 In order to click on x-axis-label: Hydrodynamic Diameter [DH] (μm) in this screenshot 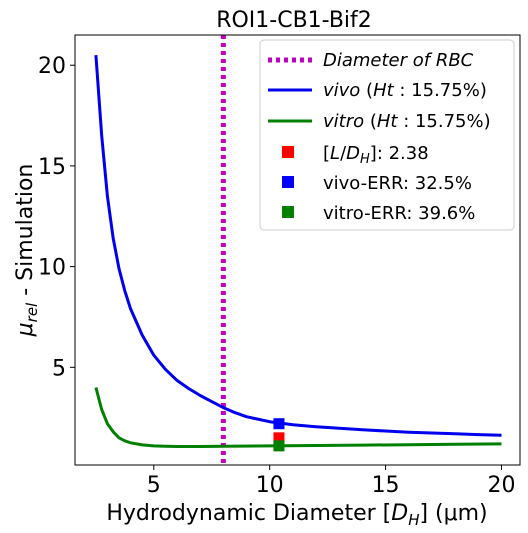, I will do `click(296, 515)`.